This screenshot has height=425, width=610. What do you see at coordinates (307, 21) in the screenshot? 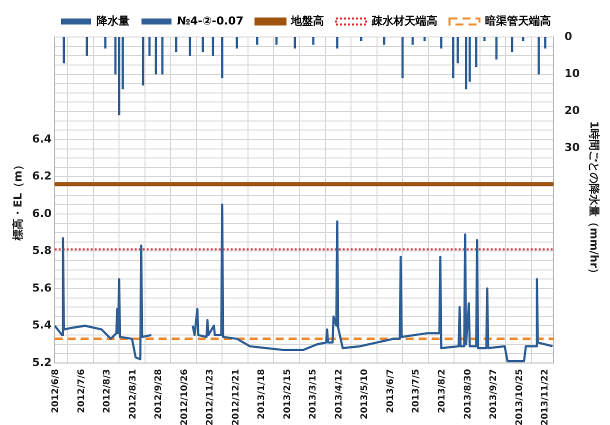
I see `legend-label: 地盤高` at bounding box center [307, 21].